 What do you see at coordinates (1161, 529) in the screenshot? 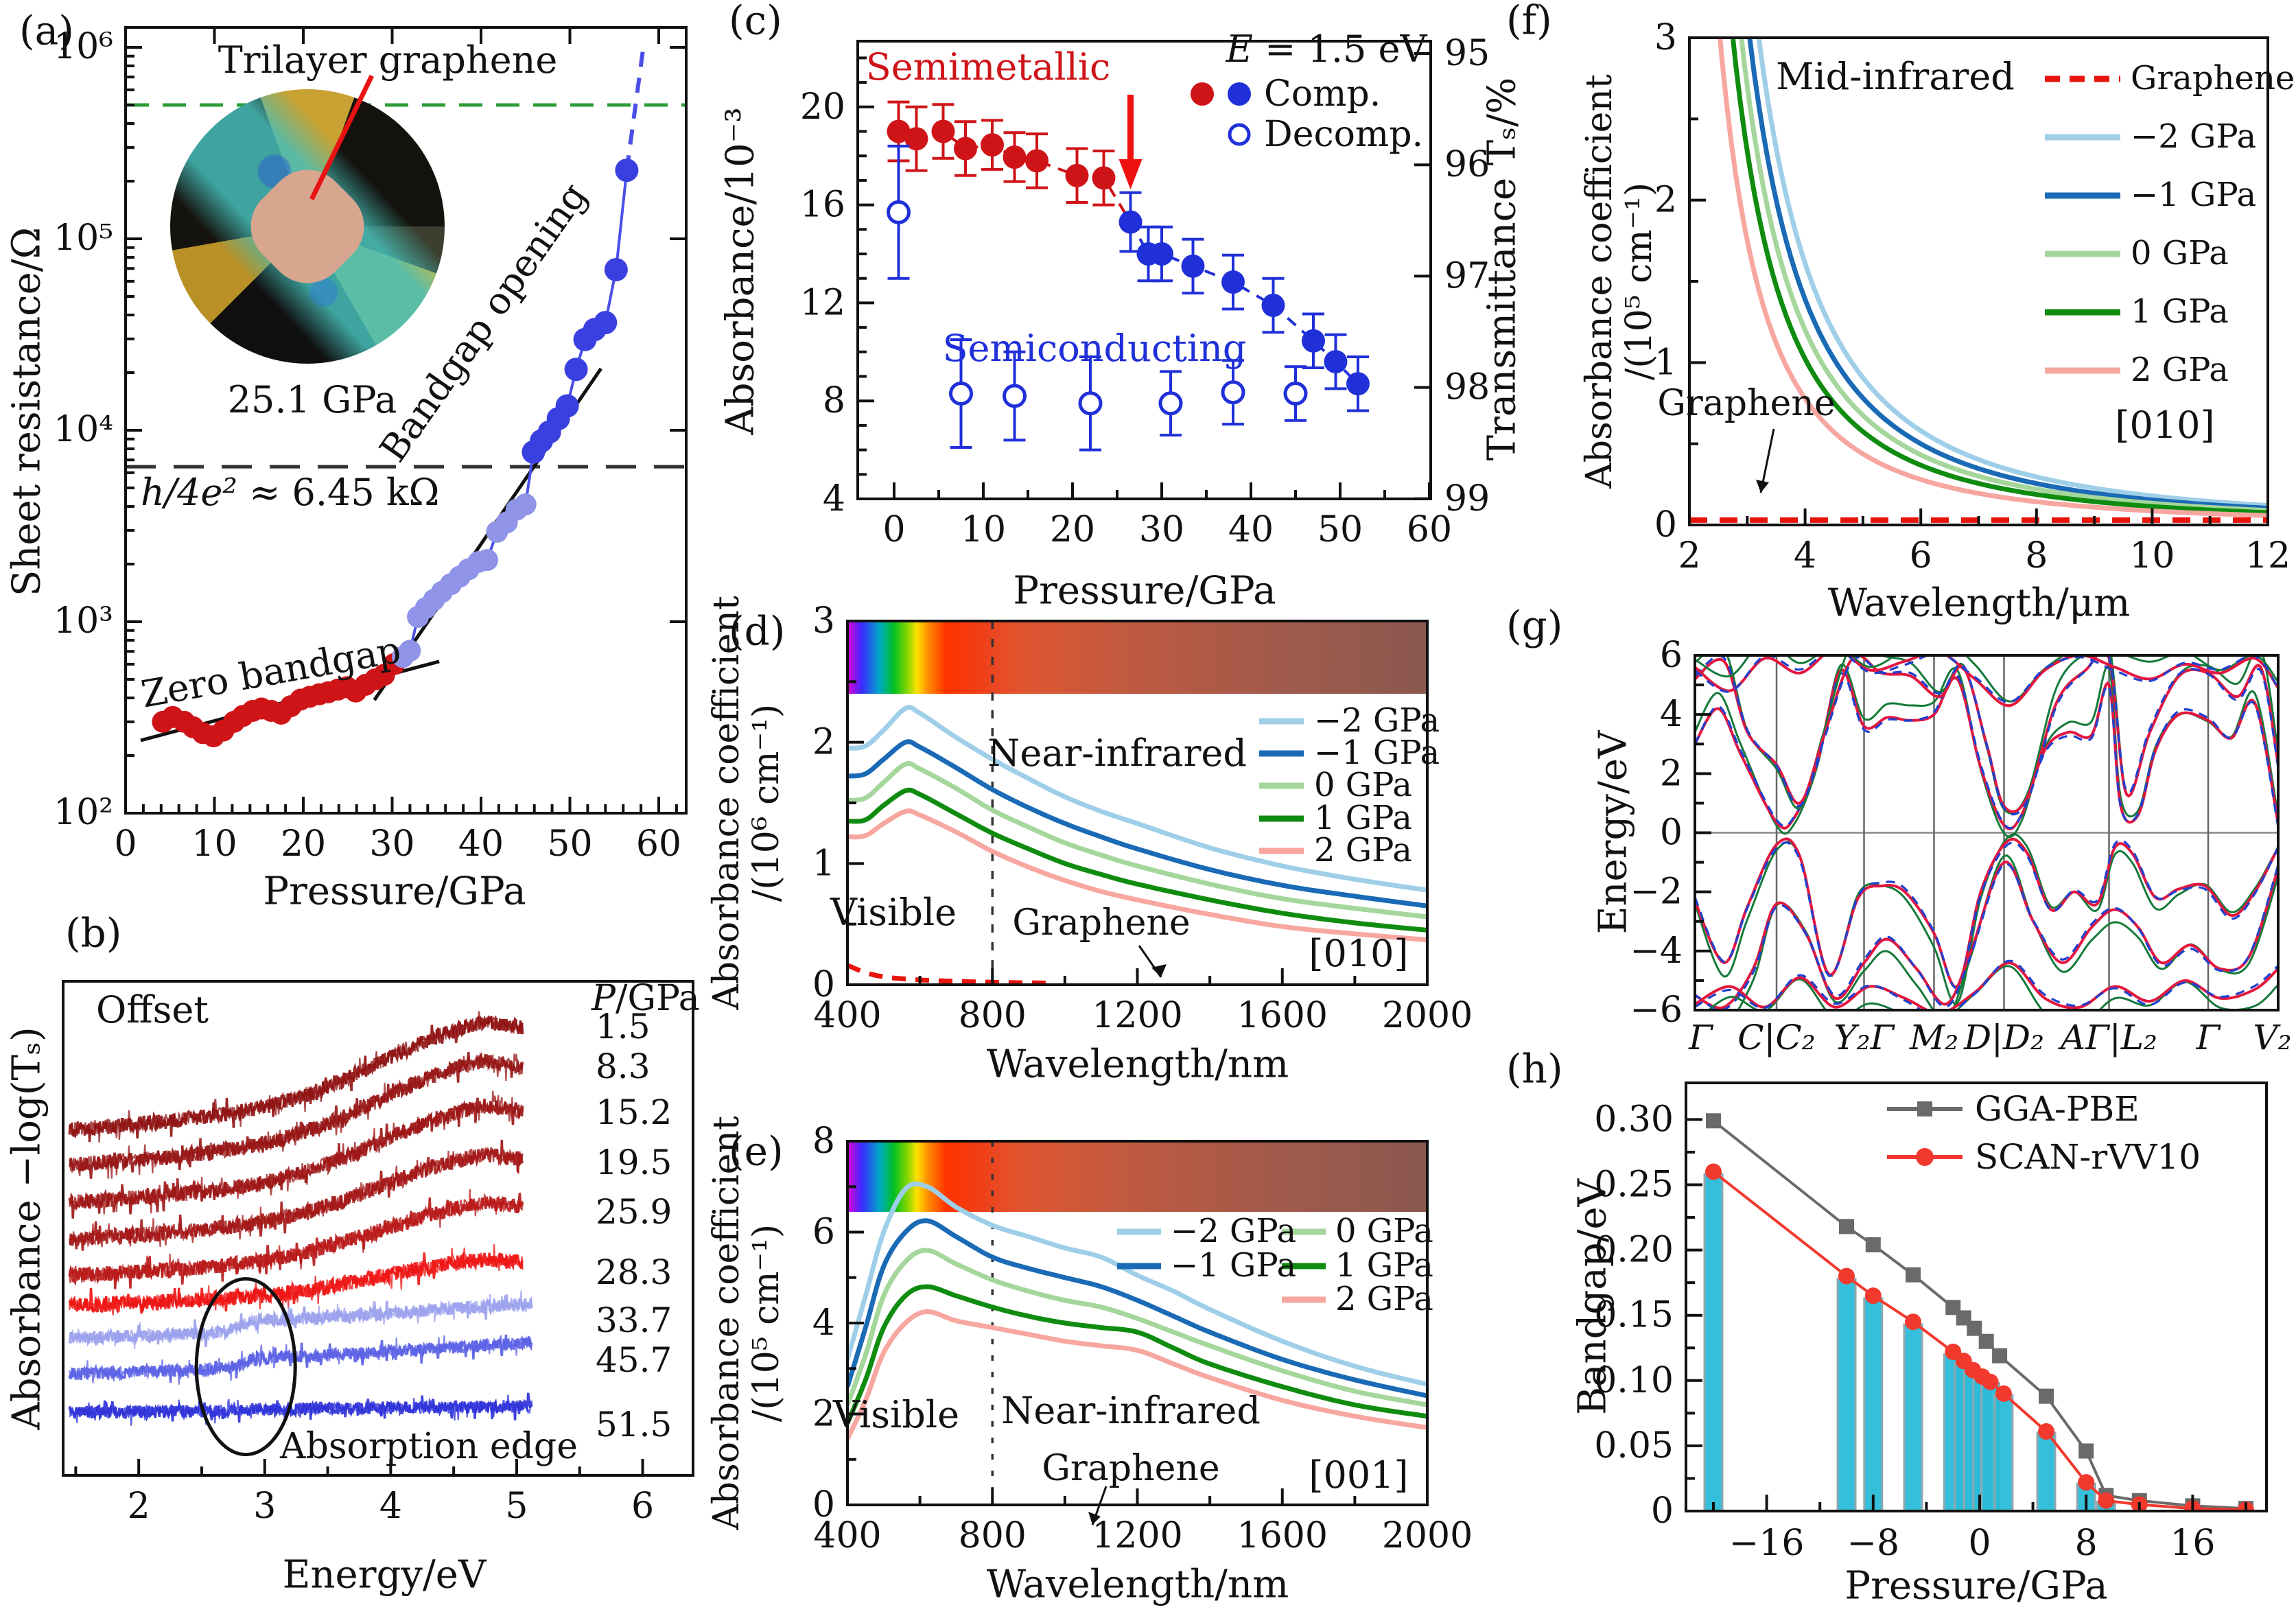
I see `svg-text: 30` at bounding box center [1161, 529].